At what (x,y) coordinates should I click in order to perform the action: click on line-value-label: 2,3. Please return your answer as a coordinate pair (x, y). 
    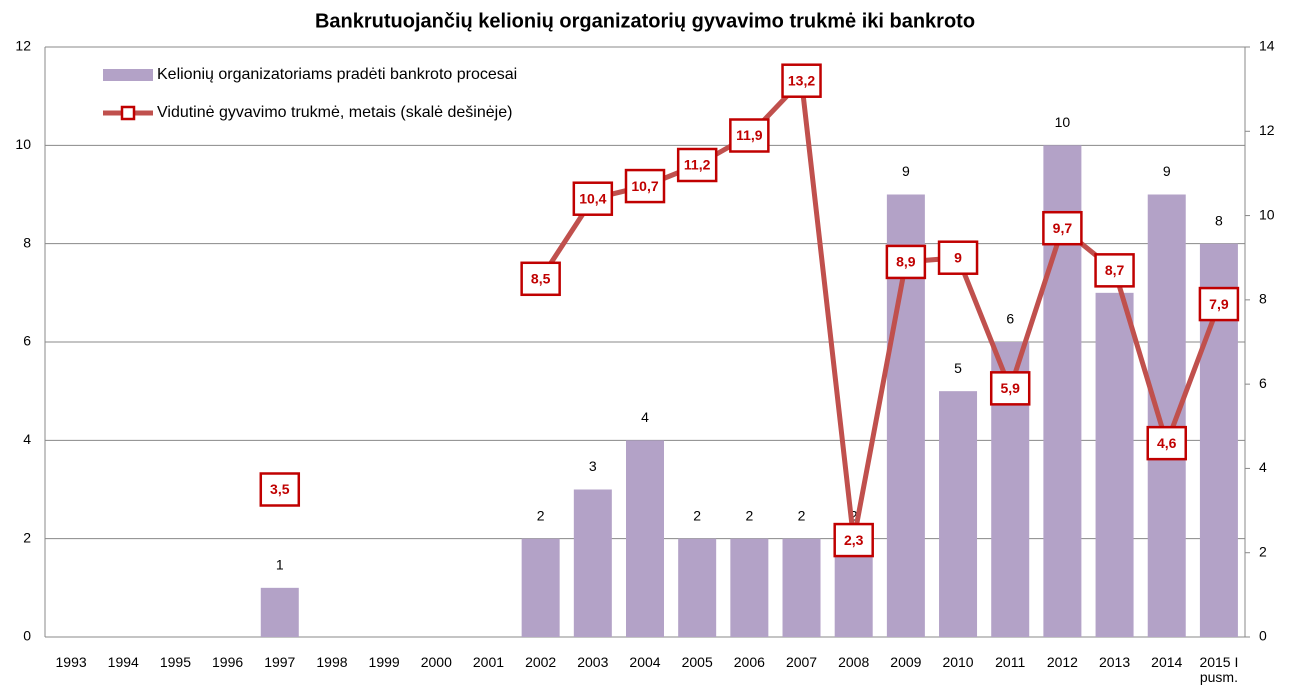
    Looking at the image, I should click on (854, 540).